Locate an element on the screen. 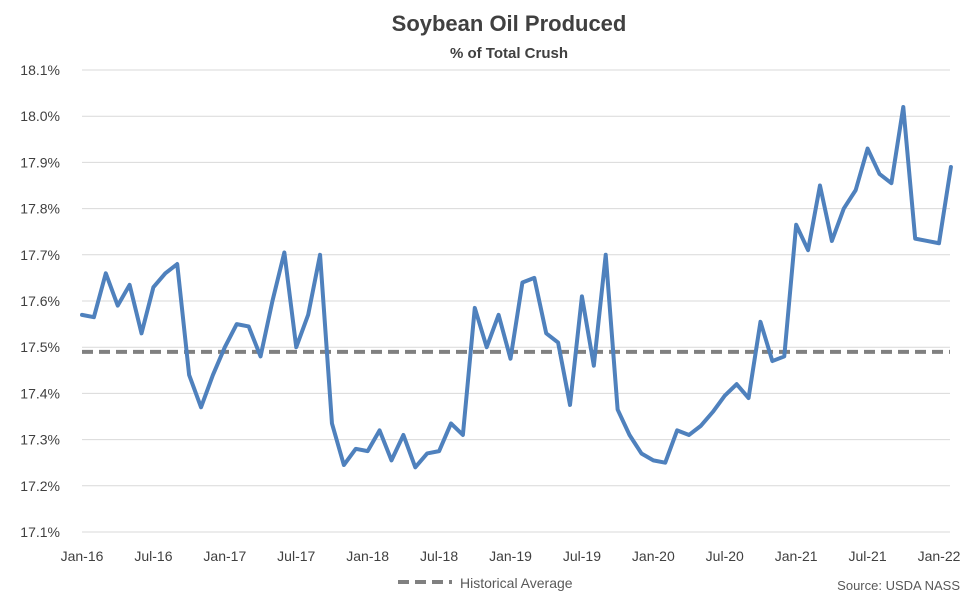 Image resolution: width=976 pixels, height=601 pixels. legend: Historical Average is located at coordinates (485, 583).